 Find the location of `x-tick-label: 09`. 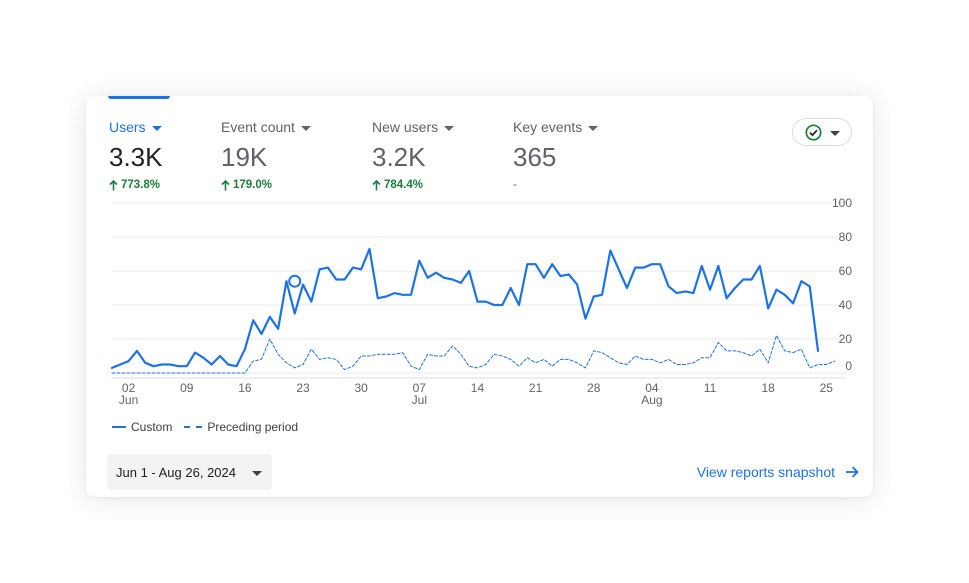

x-tick-label: 09 is located at coordinates (187, 388).